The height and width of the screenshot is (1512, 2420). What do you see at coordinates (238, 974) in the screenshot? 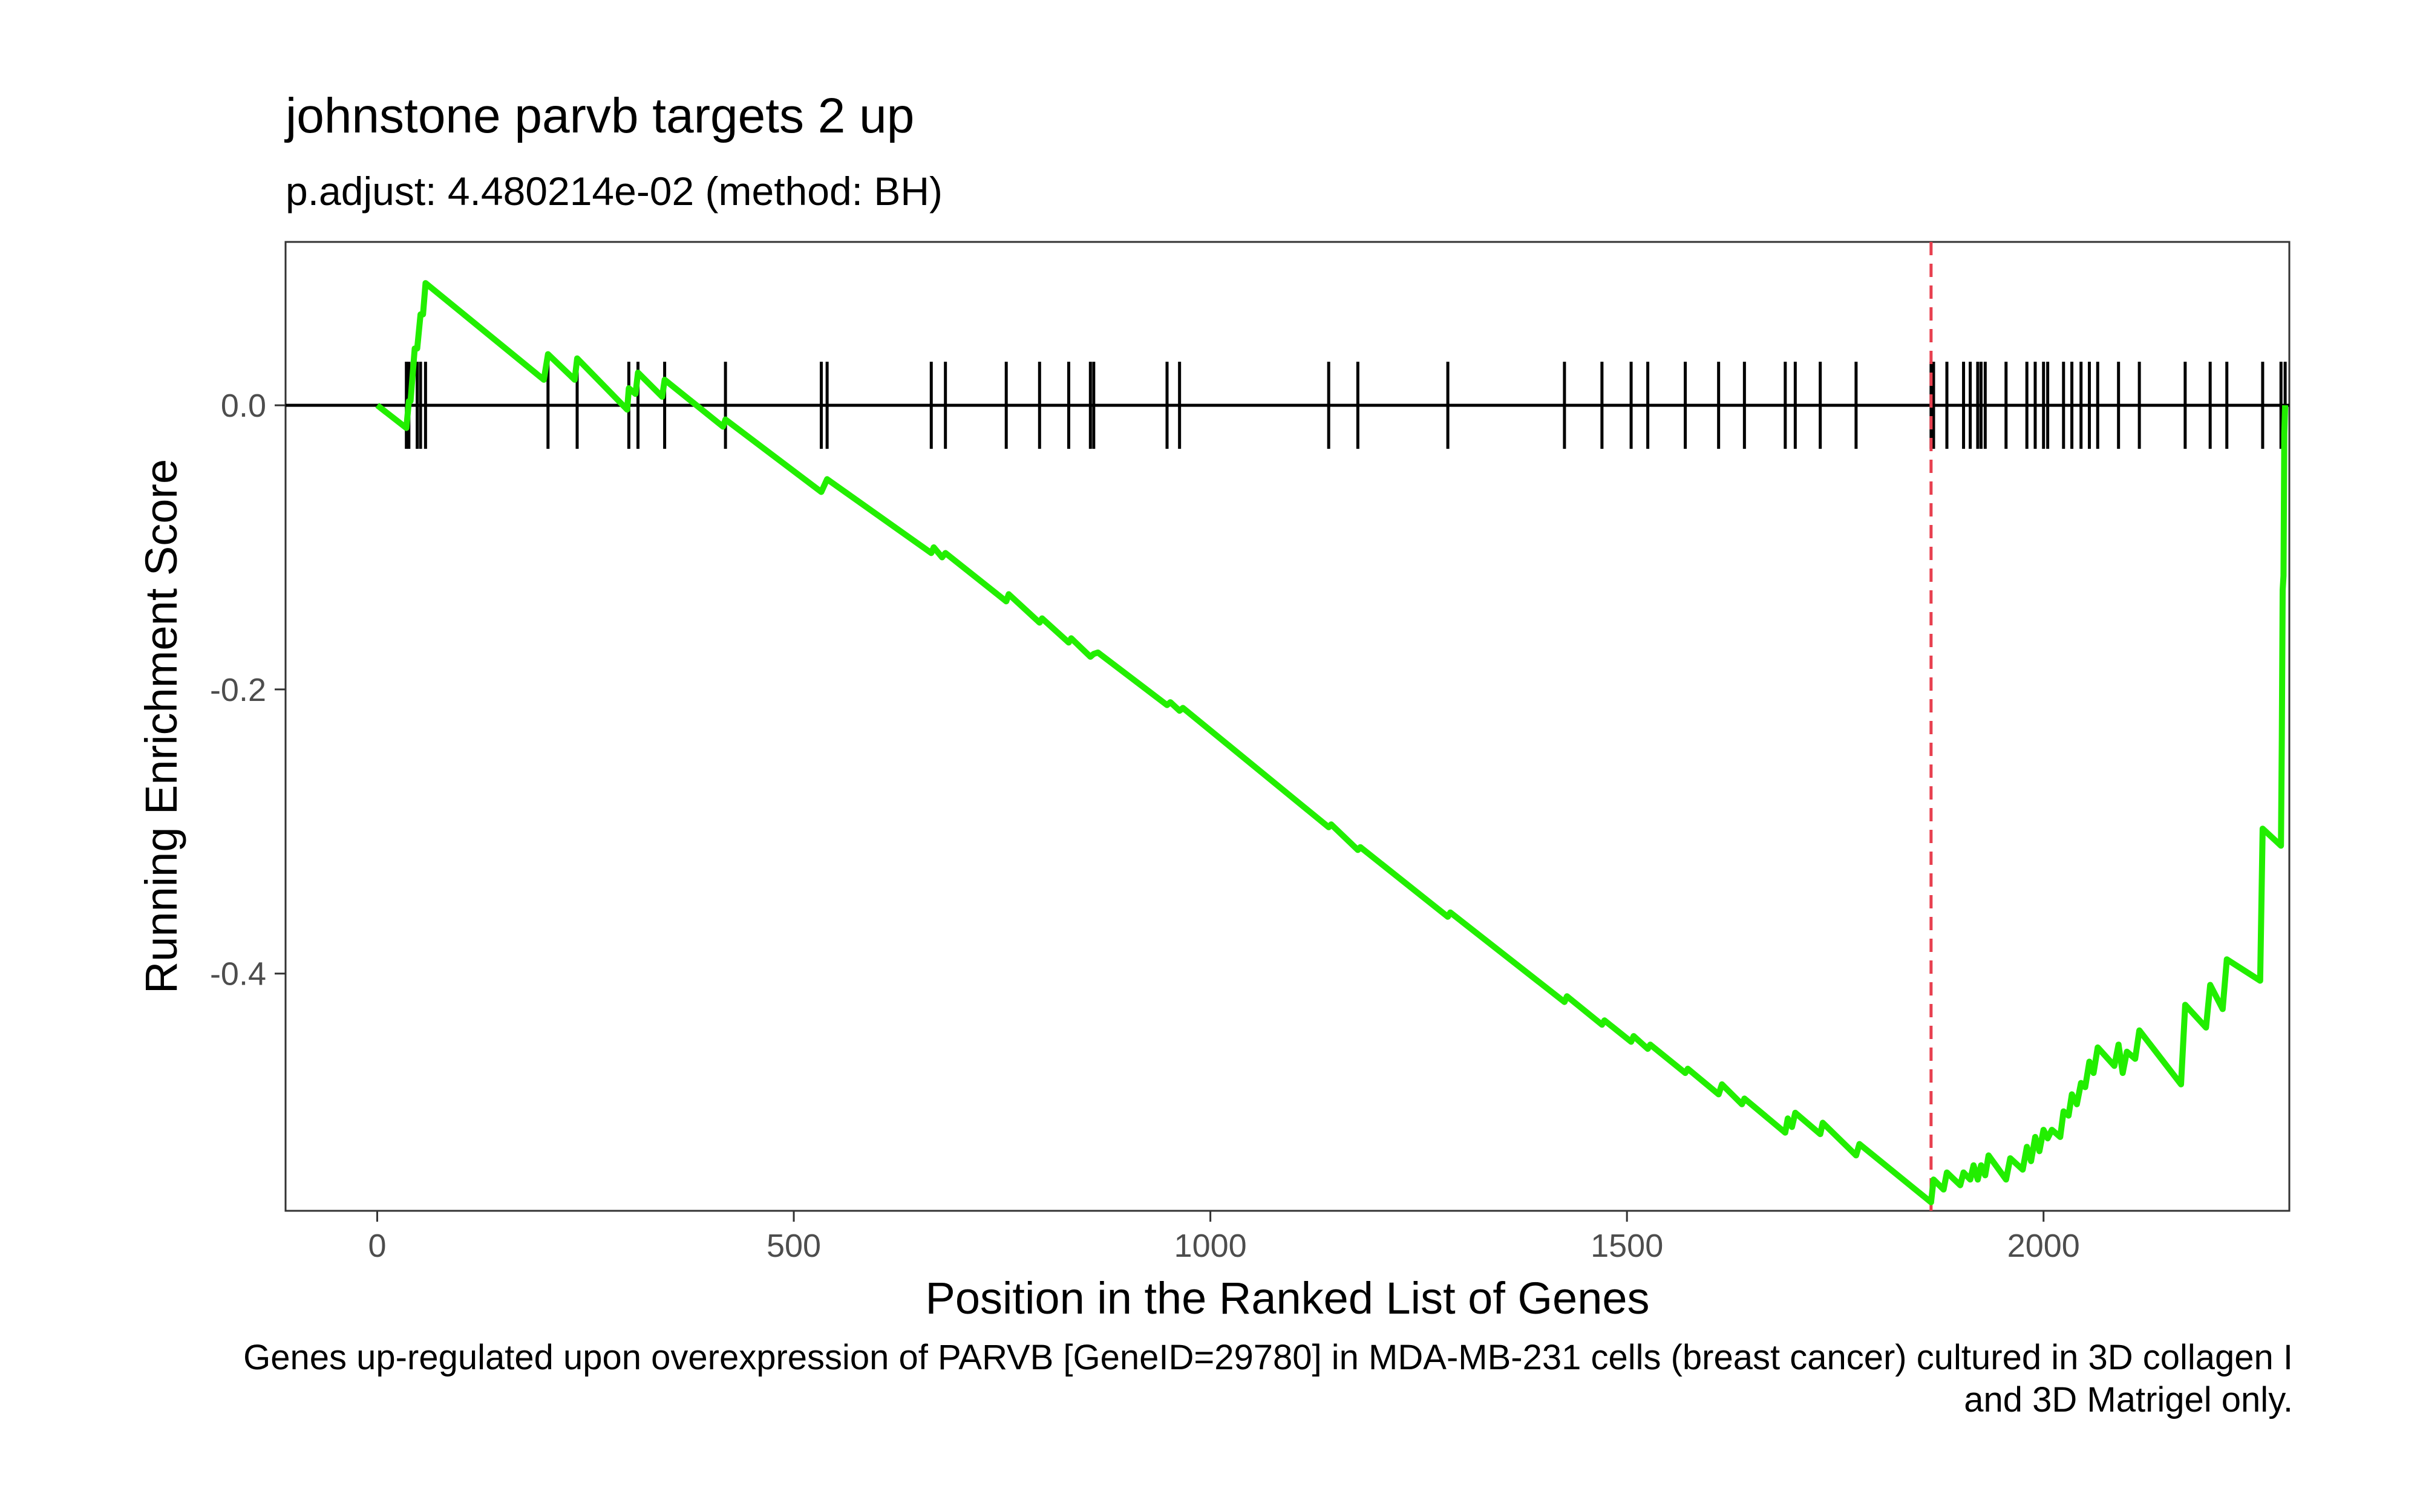
I see `y-tick-label: -0.4` at bounding box center [238, 974].